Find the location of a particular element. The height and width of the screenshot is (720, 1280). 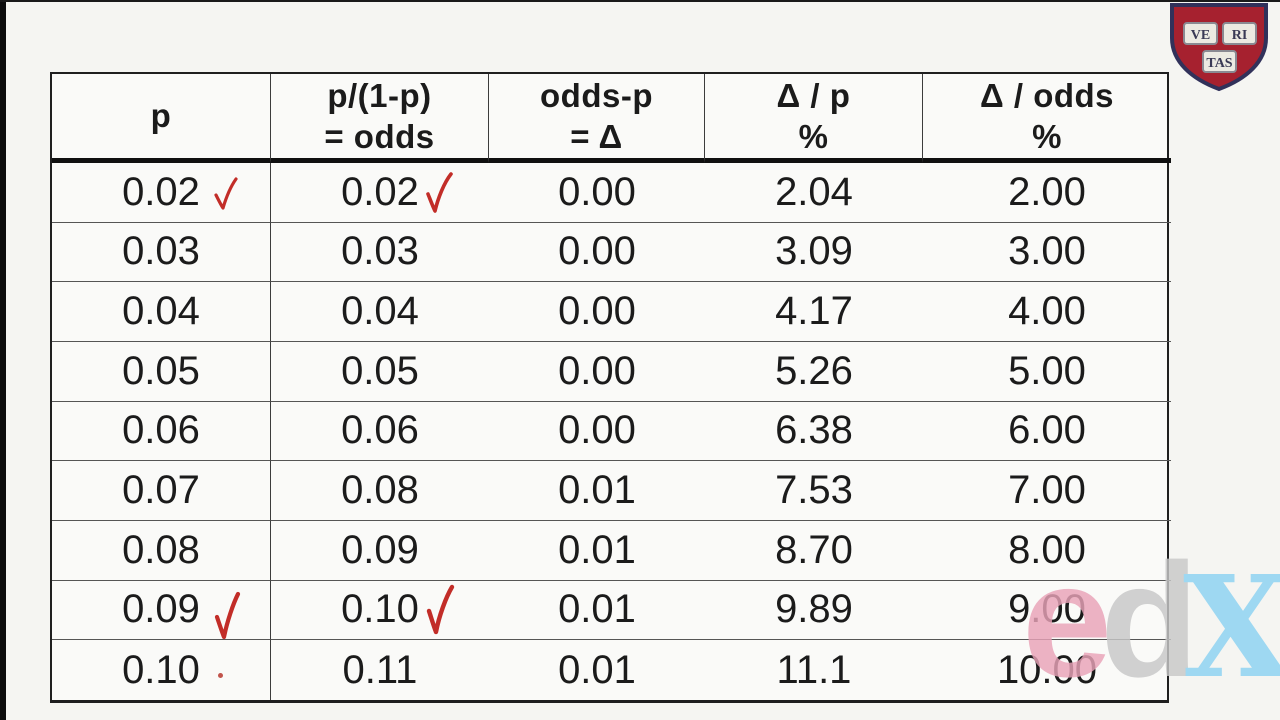

table-cell: 6.38 is located at coordinates (814, 432).